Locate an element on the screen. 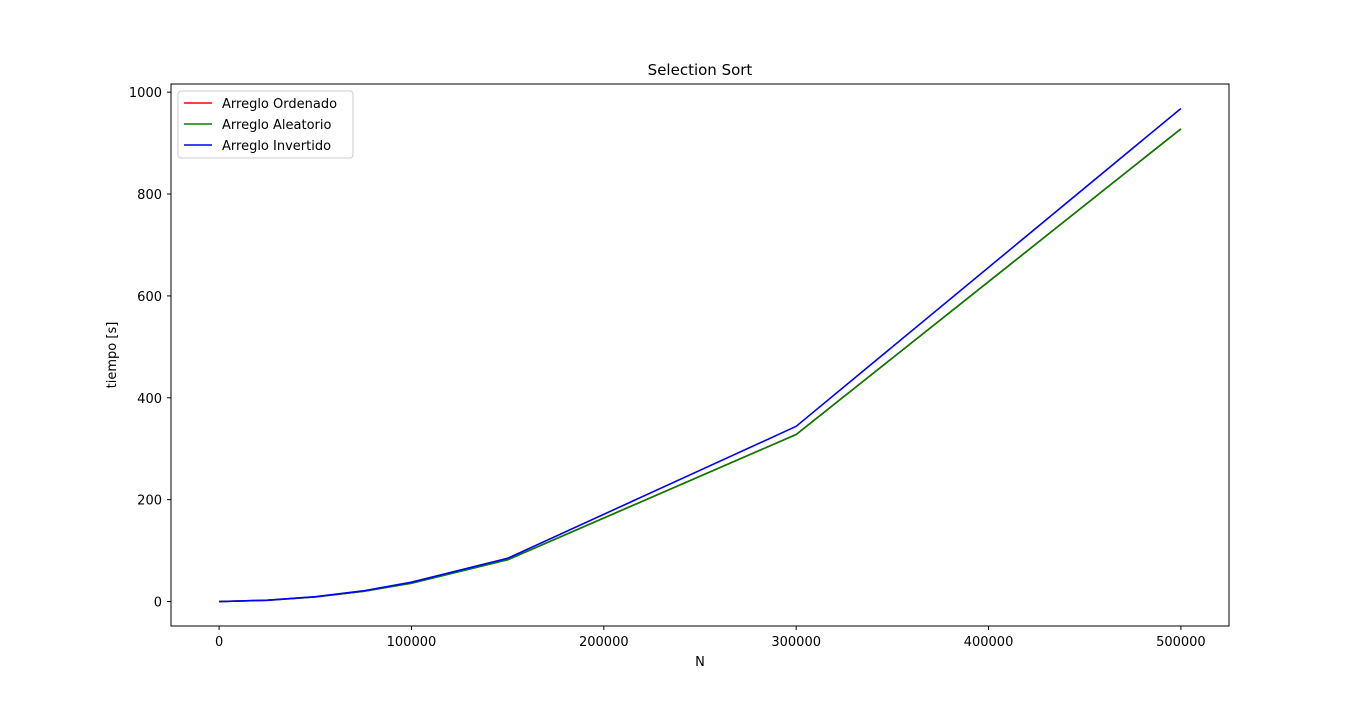  y-axis-ticks: 0 200 400 600 800 1000 is located at coordinates (150, 348).